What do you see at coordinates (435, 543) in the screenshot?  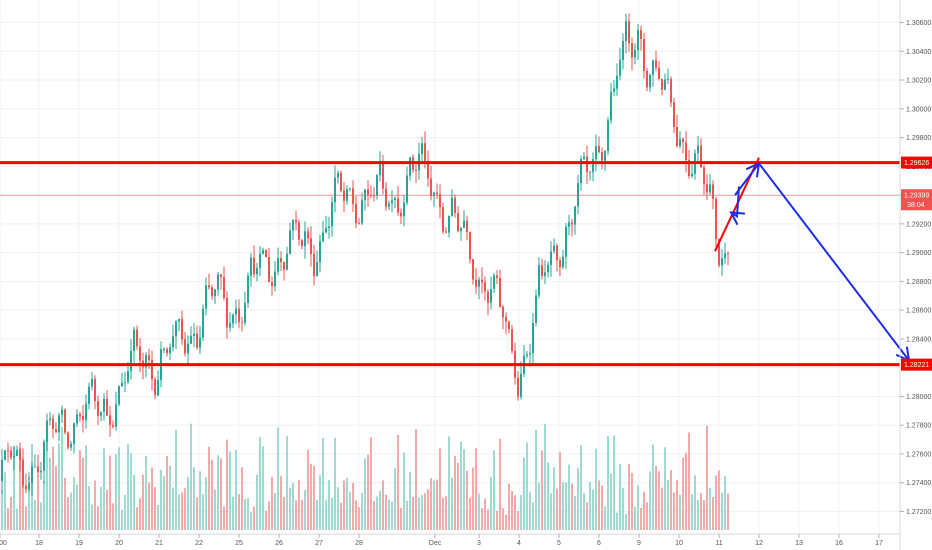 I see `x-tick-label: Dec` at bounding box center [435, 543].